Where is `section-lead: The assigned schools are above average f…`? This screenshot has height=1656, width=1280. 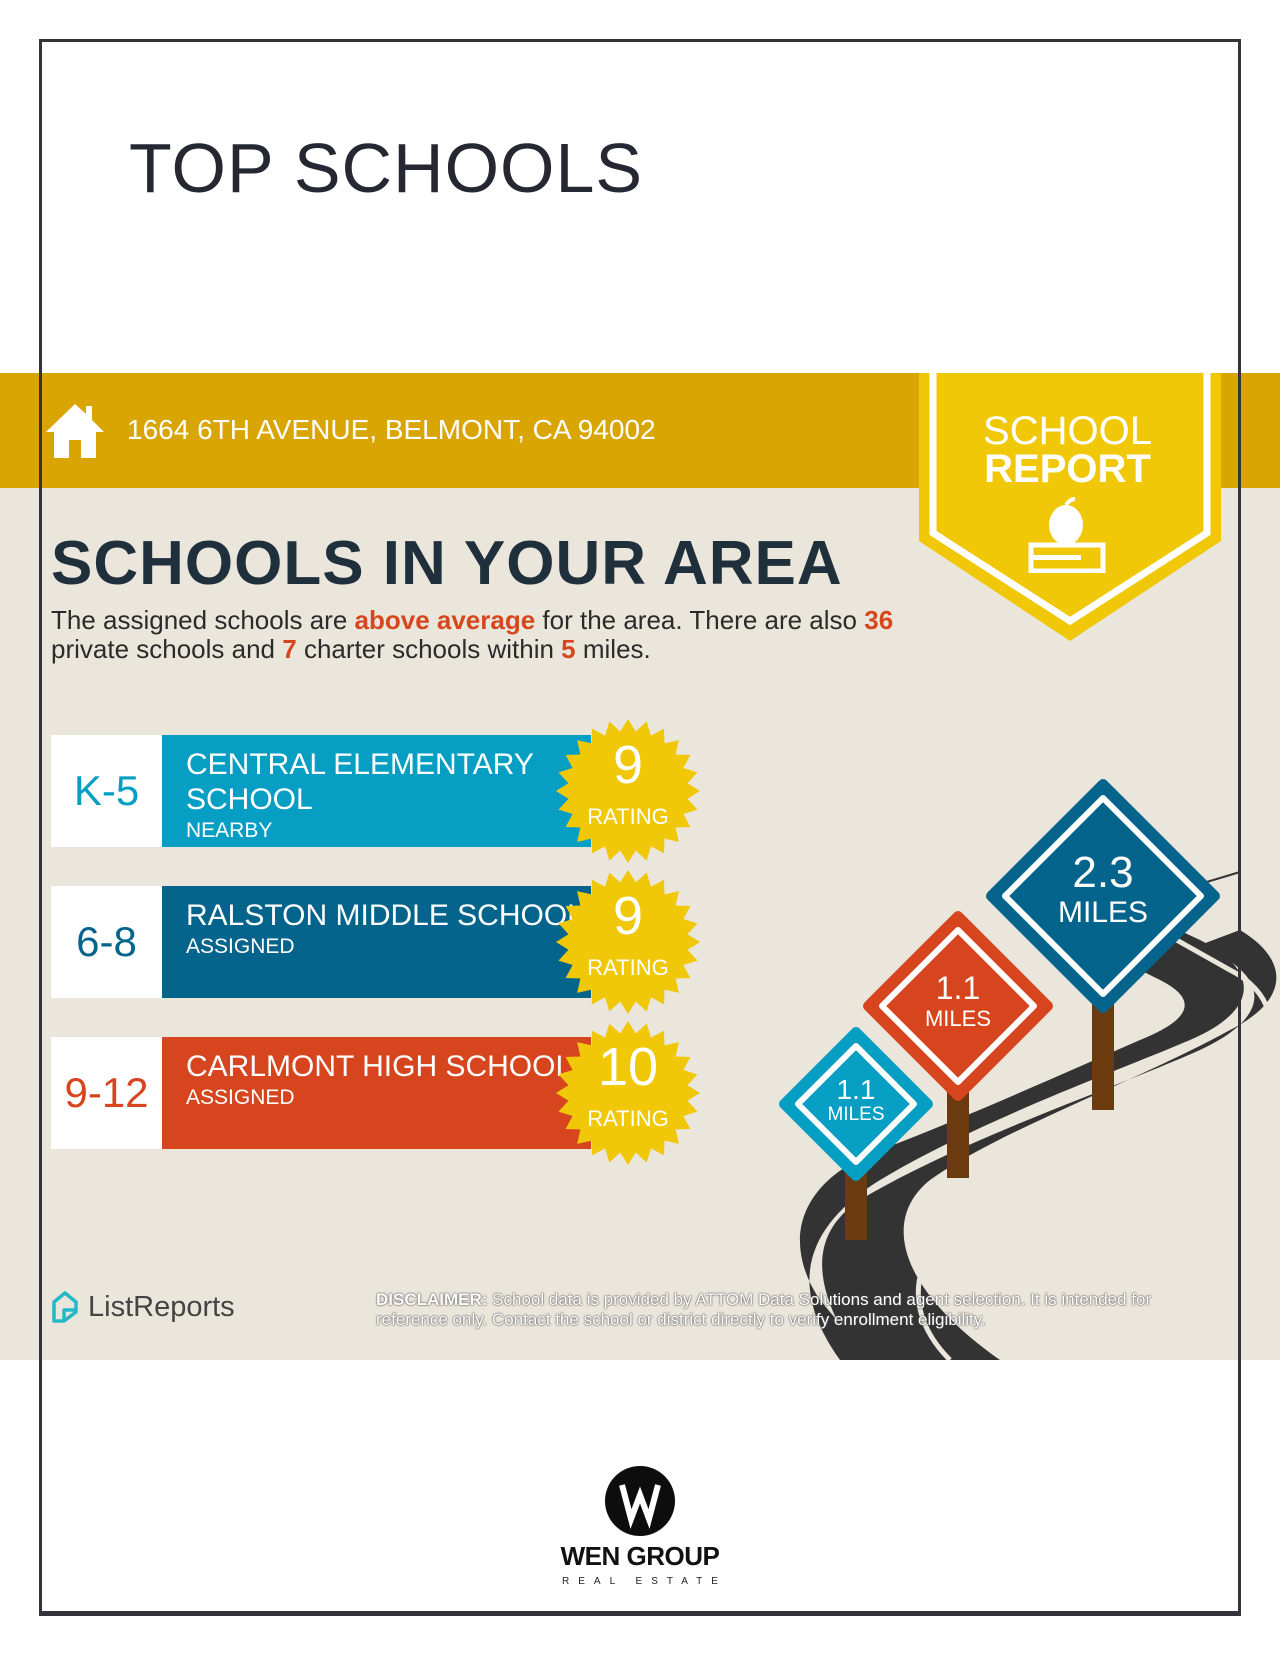
section-lead: The assigned schools are above average f… is located at coordinates (472, 634).